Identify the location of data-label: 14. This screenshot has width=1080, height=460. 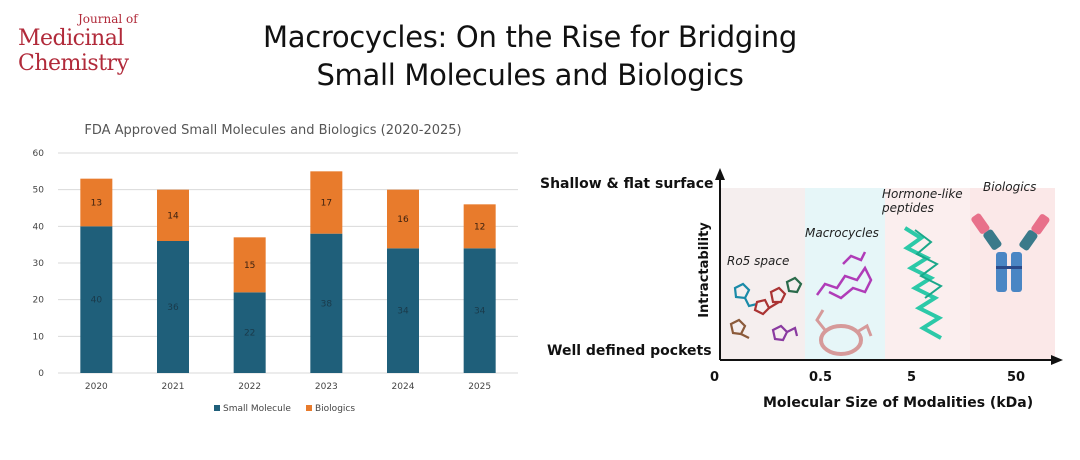
(173, 216).